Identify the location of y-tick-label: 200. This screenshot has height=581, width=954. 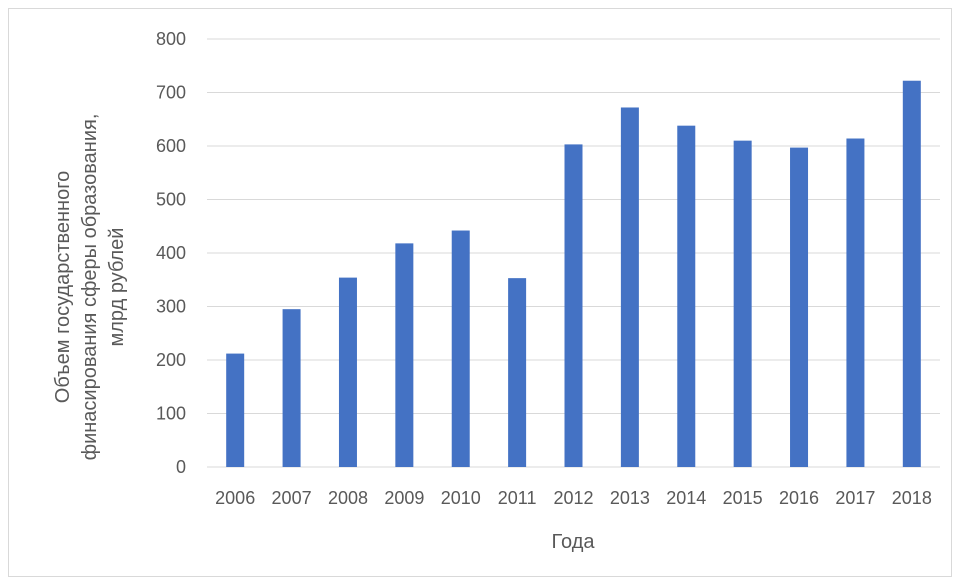
(171, 360).